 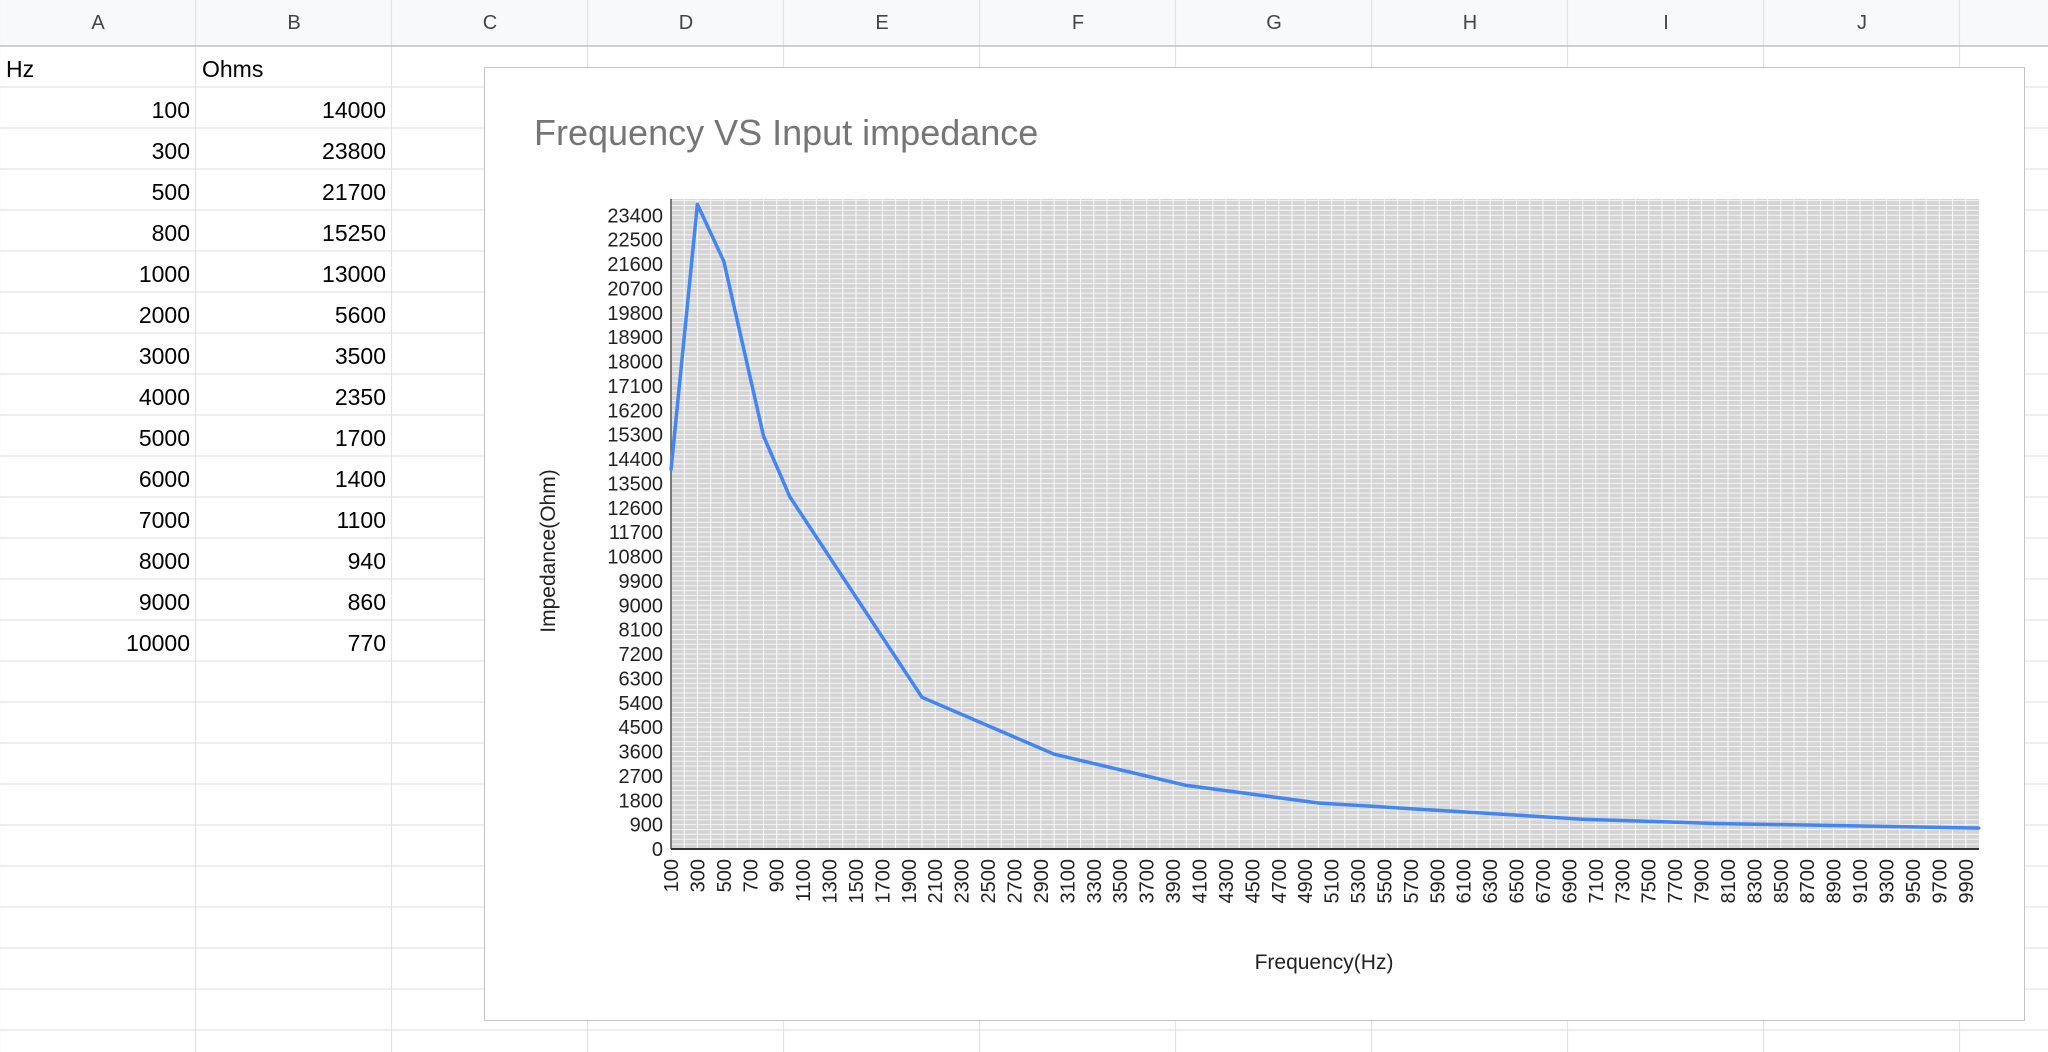 What do you see at coordinates (1729, 881) in the screenshot?
I see `x-tick-label: 8100` at bounding box center [1729, 881].